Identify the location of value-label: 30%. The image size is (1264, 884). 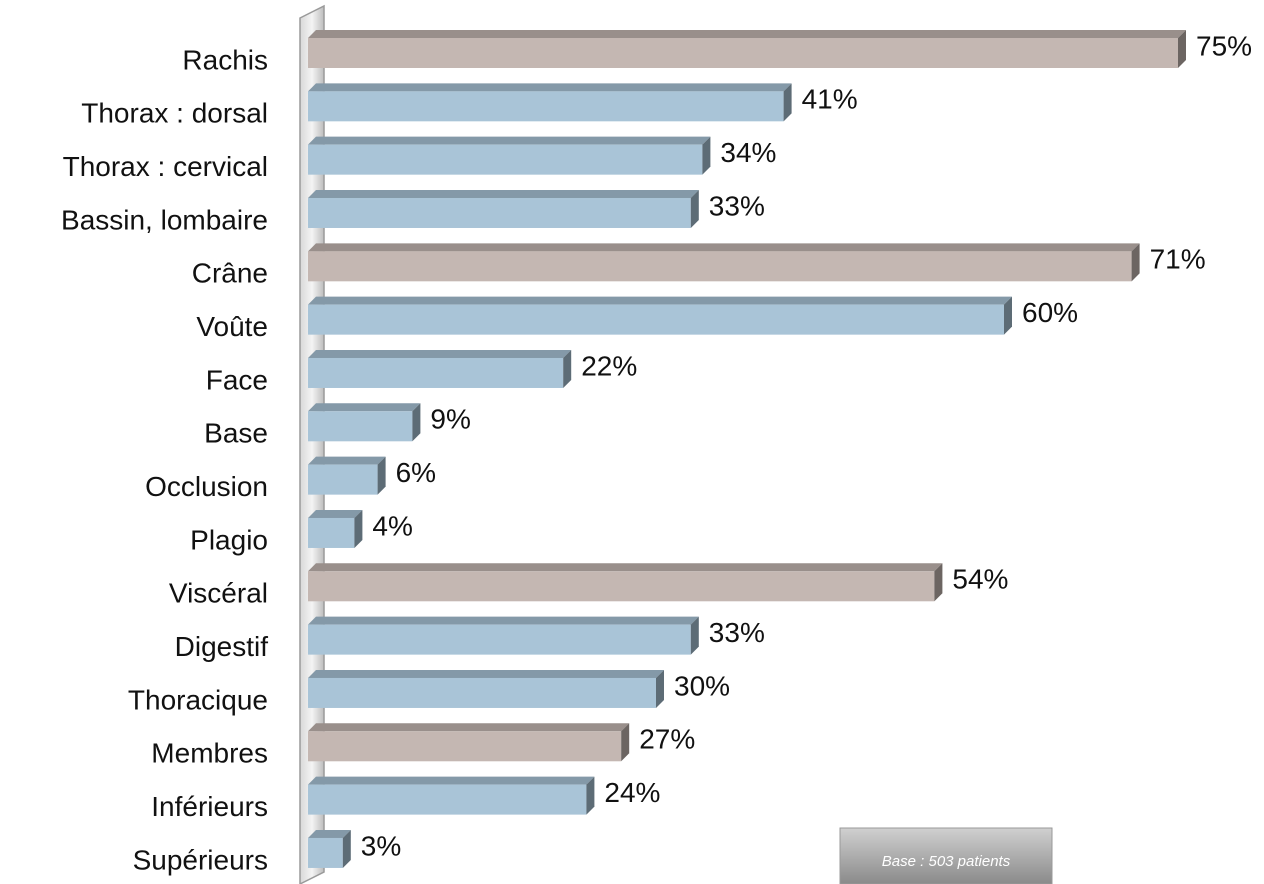
(702, 685).